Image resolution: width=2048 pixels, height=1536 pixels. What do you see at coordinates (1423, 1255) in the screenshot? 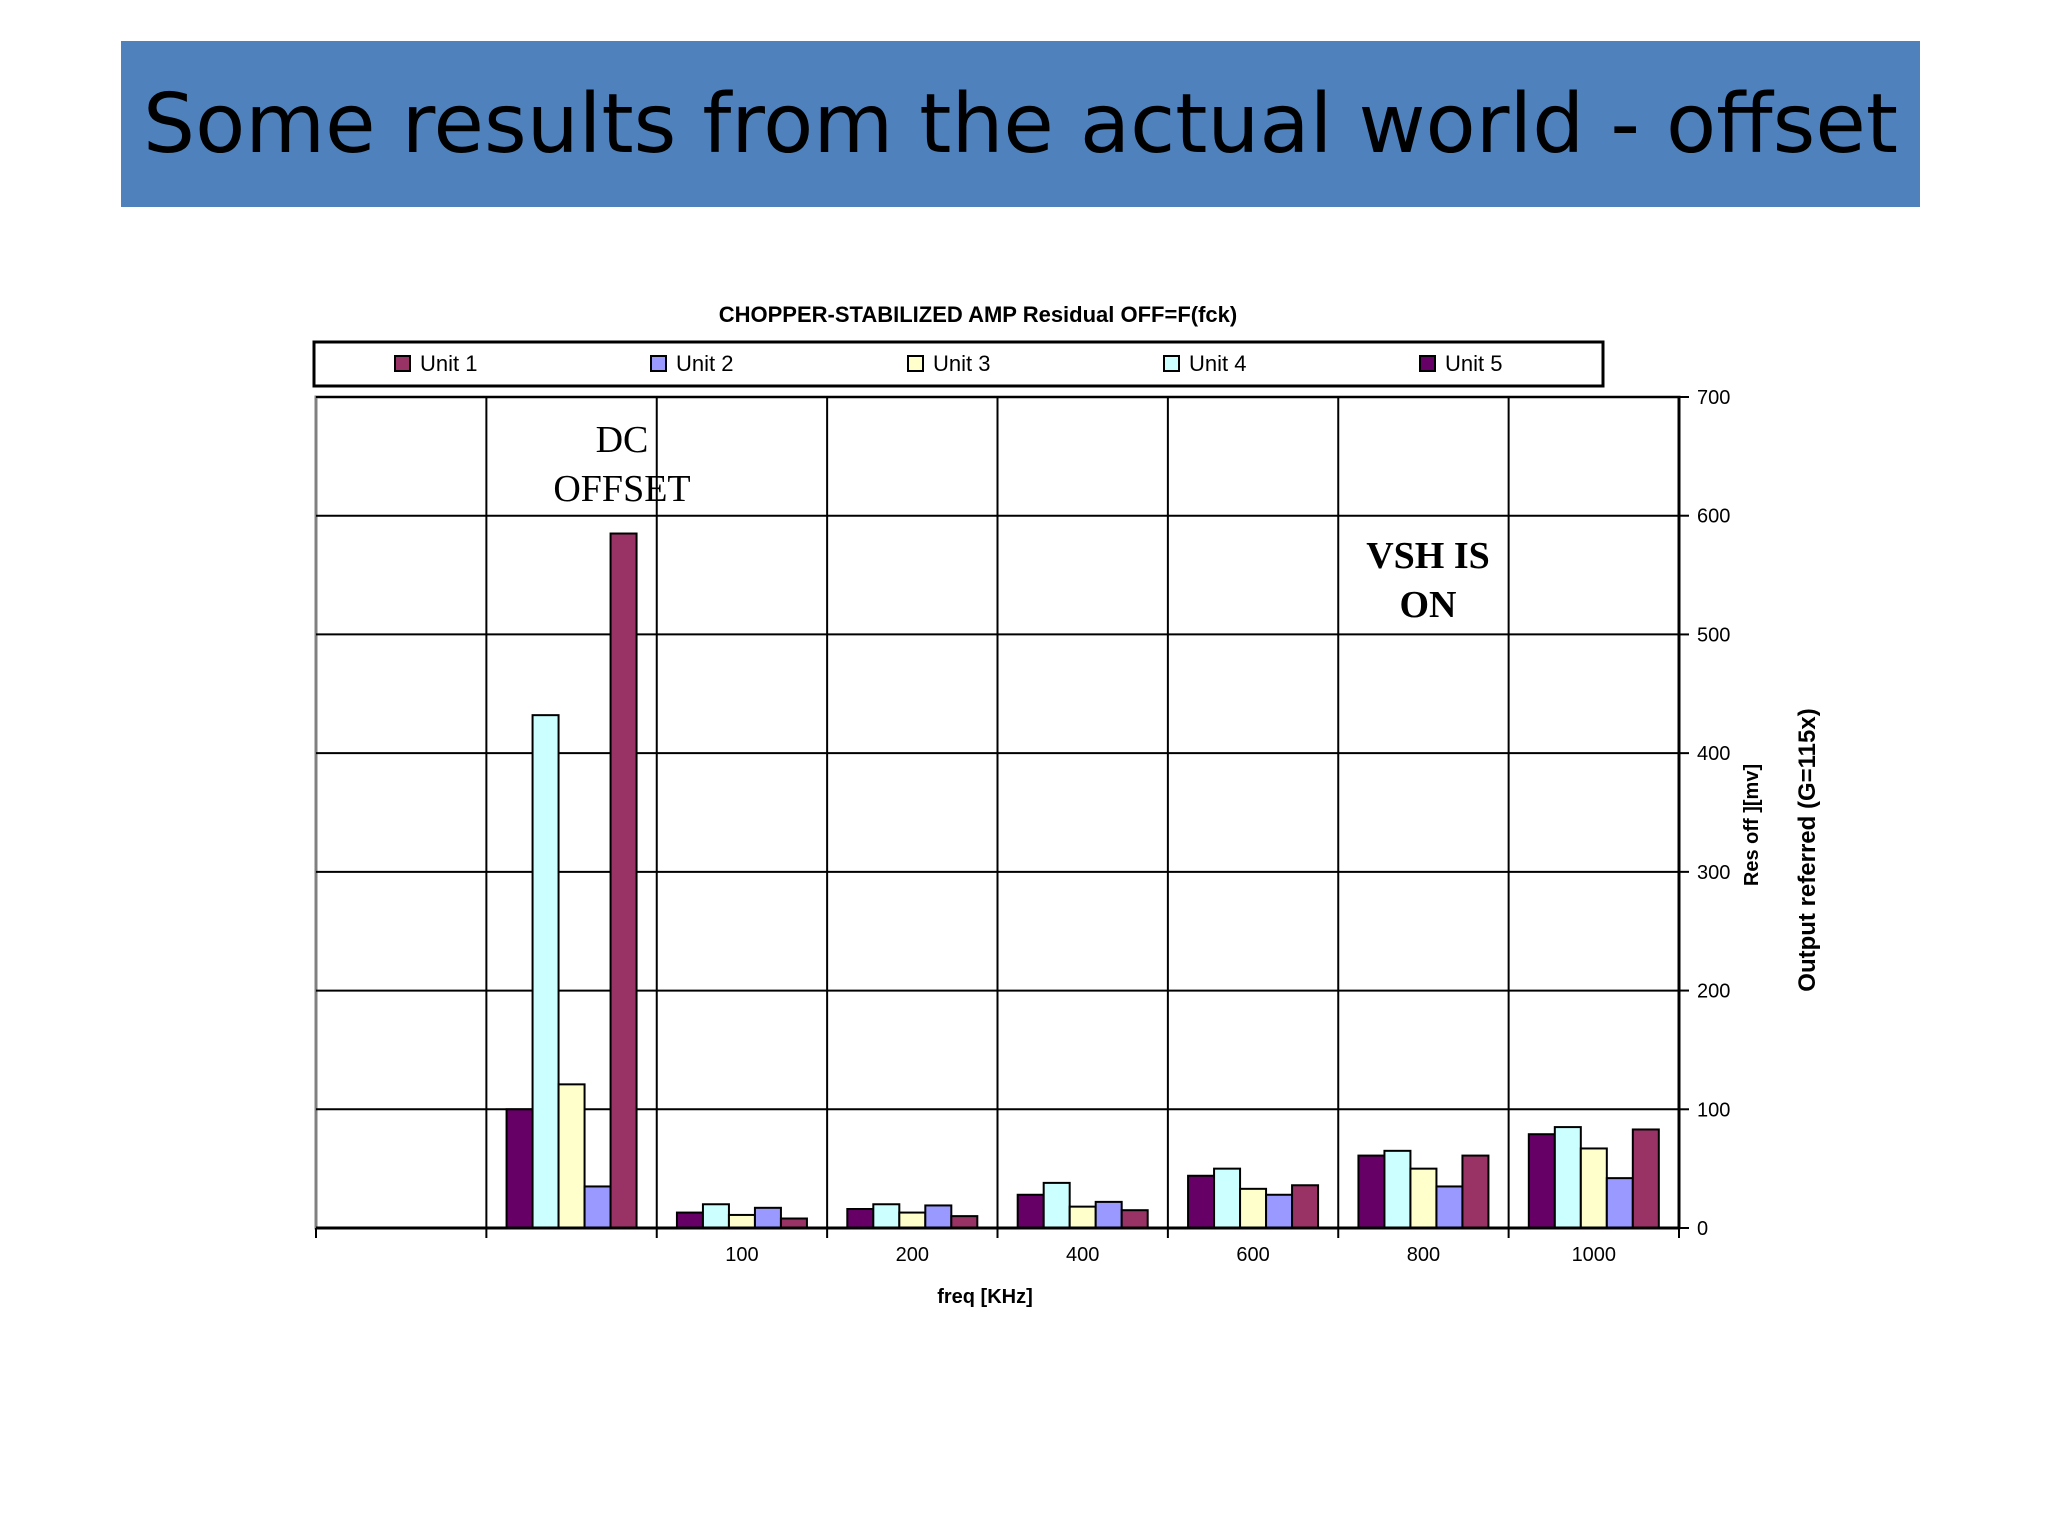
I see `x-tick-label: 800` at bounding box center [1423, 1255].